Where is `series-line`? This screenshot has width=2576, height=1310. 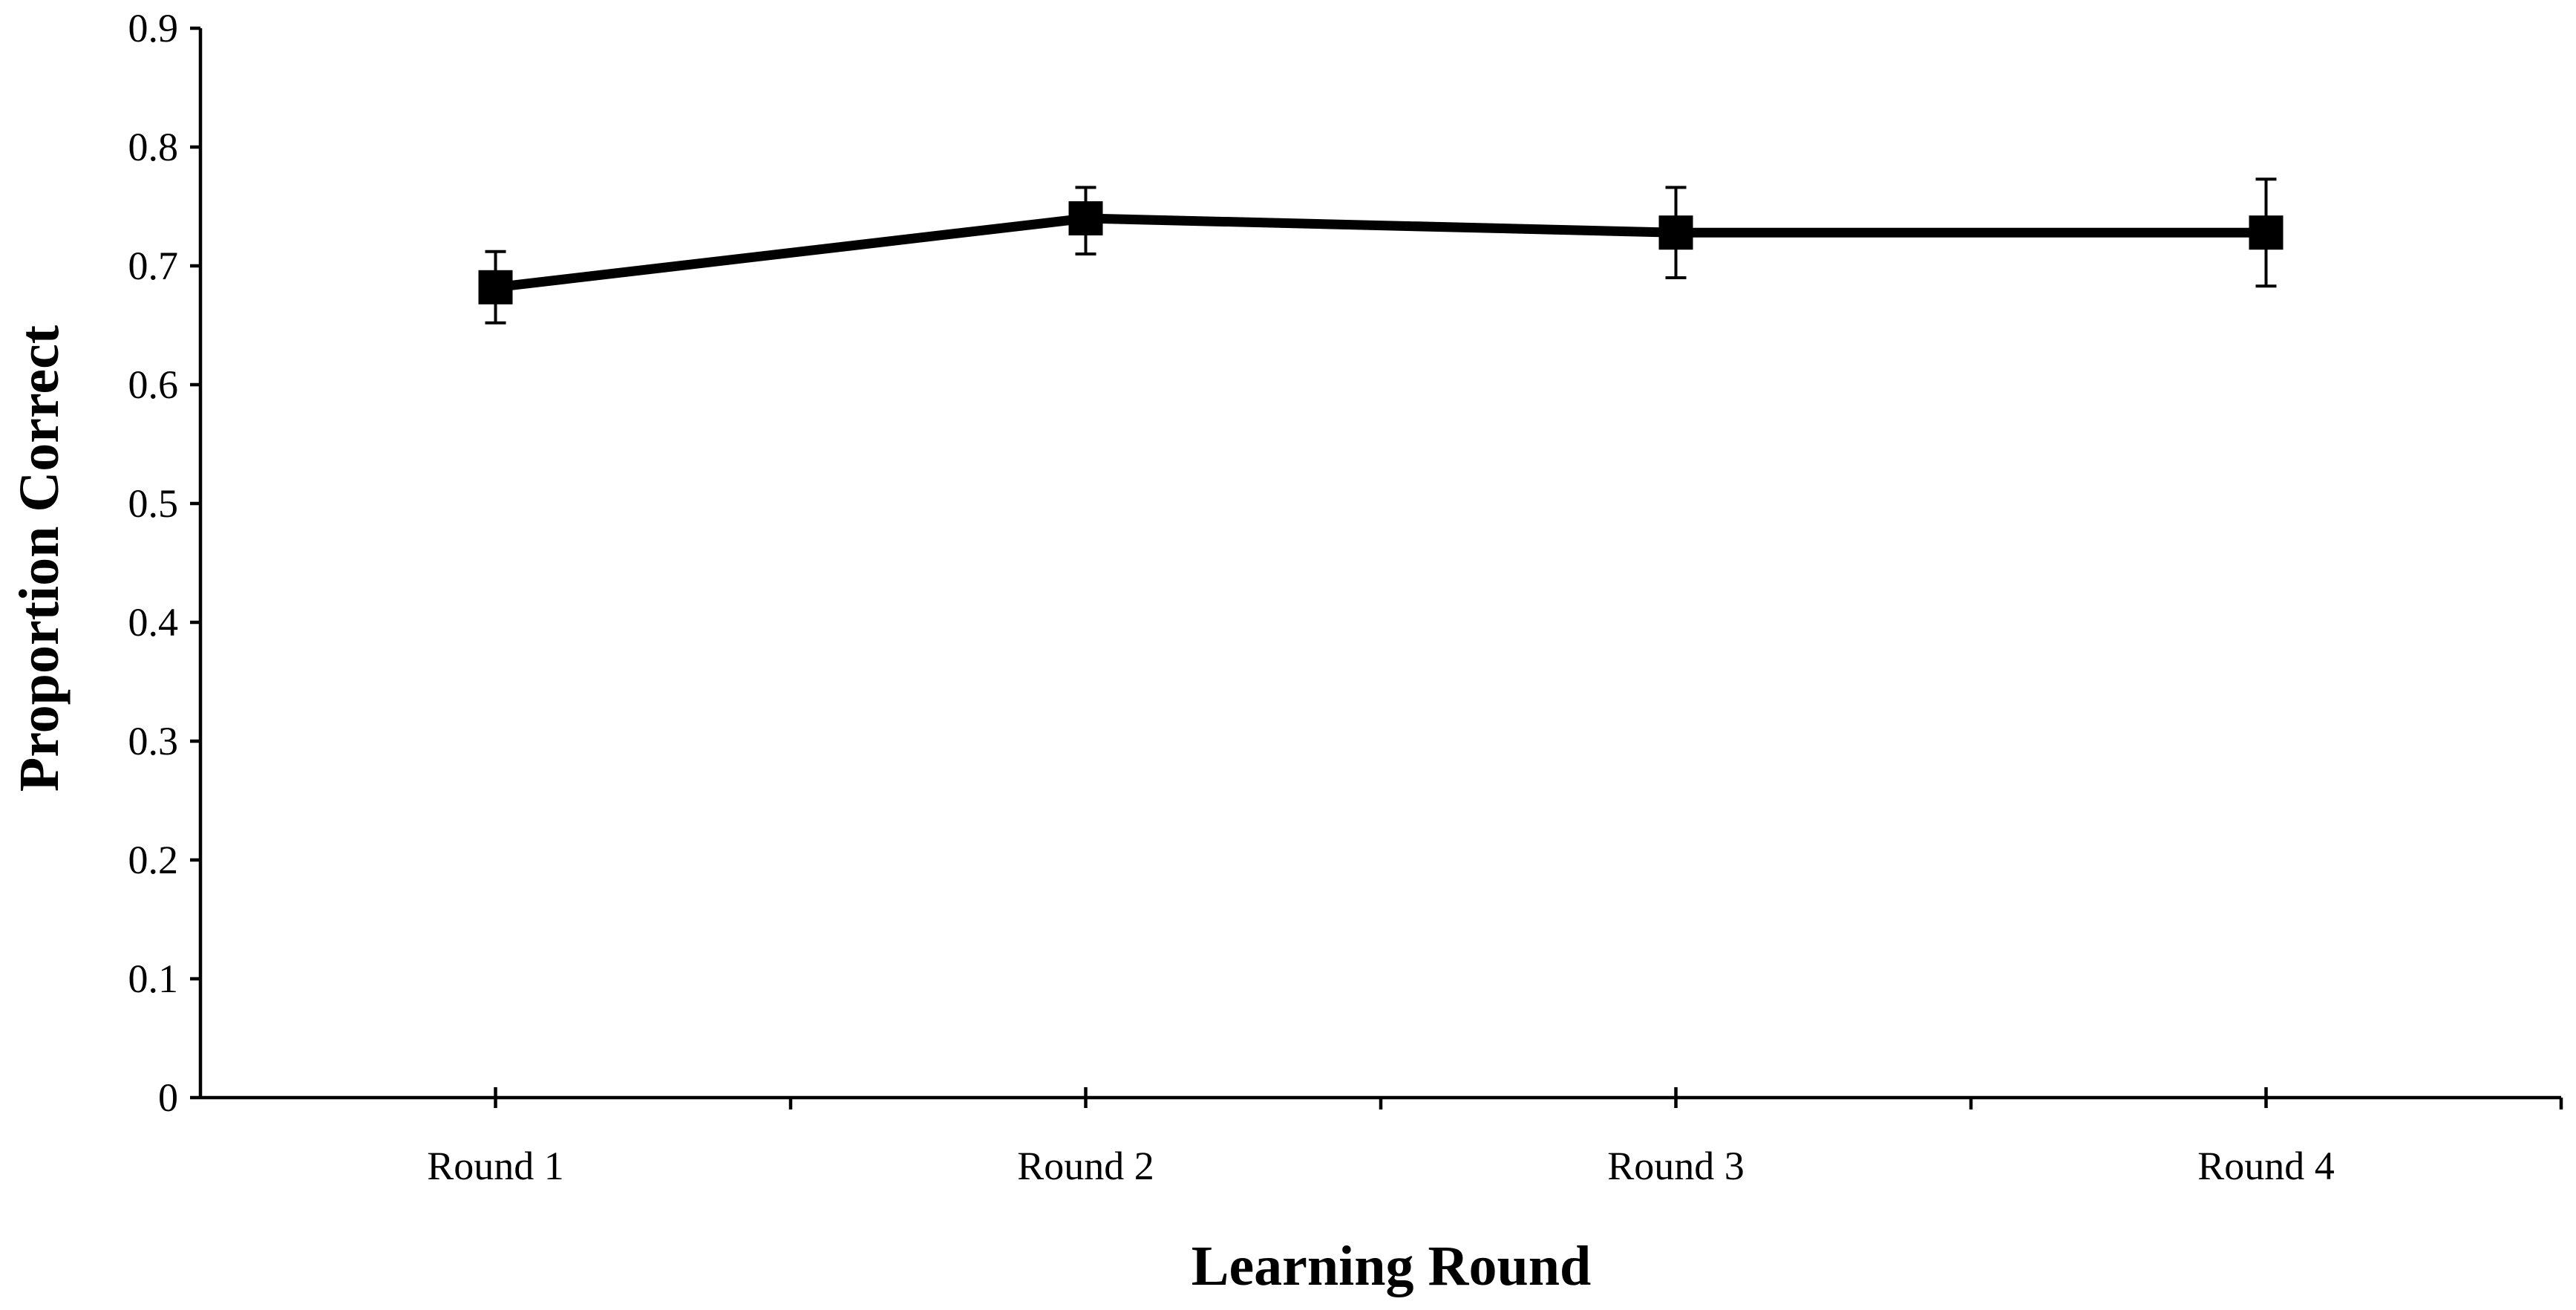 series-line is located at coordinates (1380, 253).